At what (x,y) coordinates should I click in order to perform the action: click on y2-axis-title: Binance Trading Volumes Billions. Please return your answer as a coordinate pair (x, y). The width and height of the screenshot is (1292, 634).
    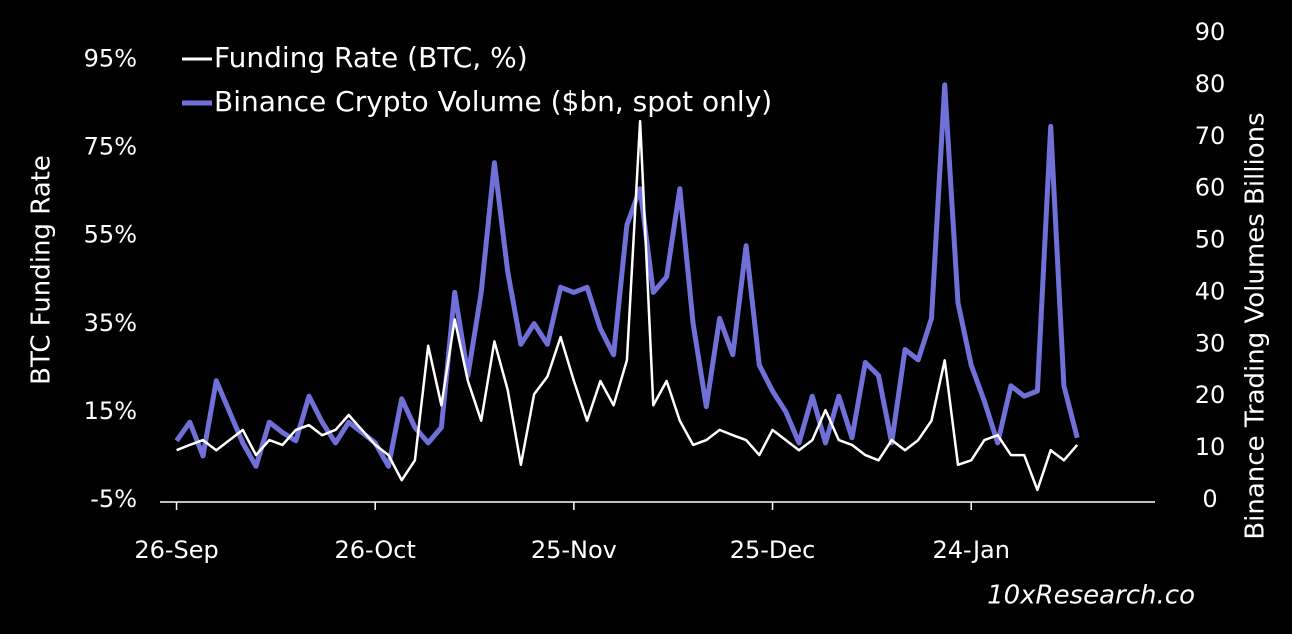
    Looking at the image, I should click on (1256, 325).